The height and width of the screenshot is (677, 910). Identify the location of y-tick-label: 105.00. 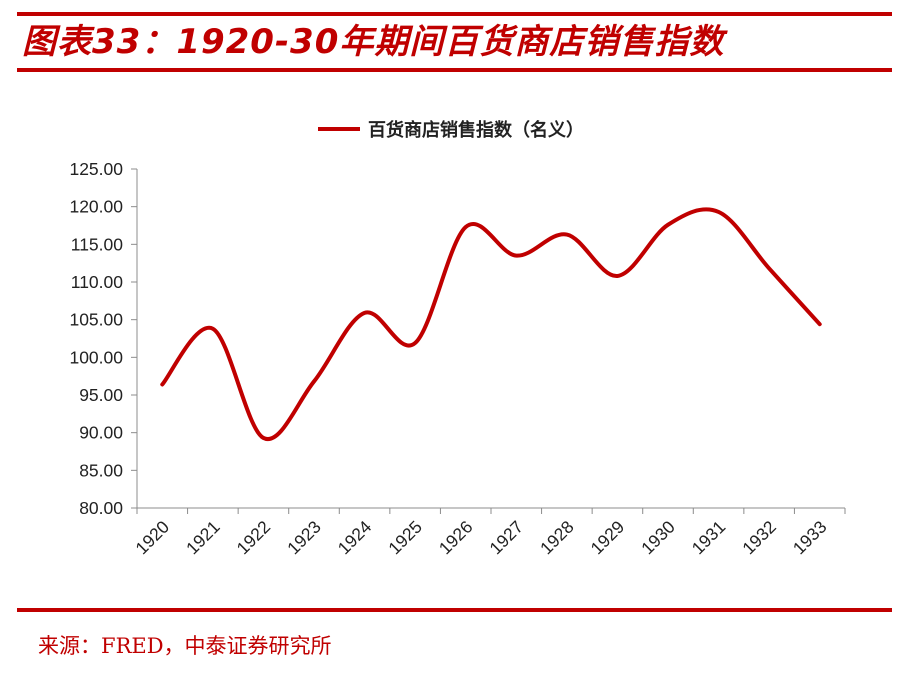
(96, 320).